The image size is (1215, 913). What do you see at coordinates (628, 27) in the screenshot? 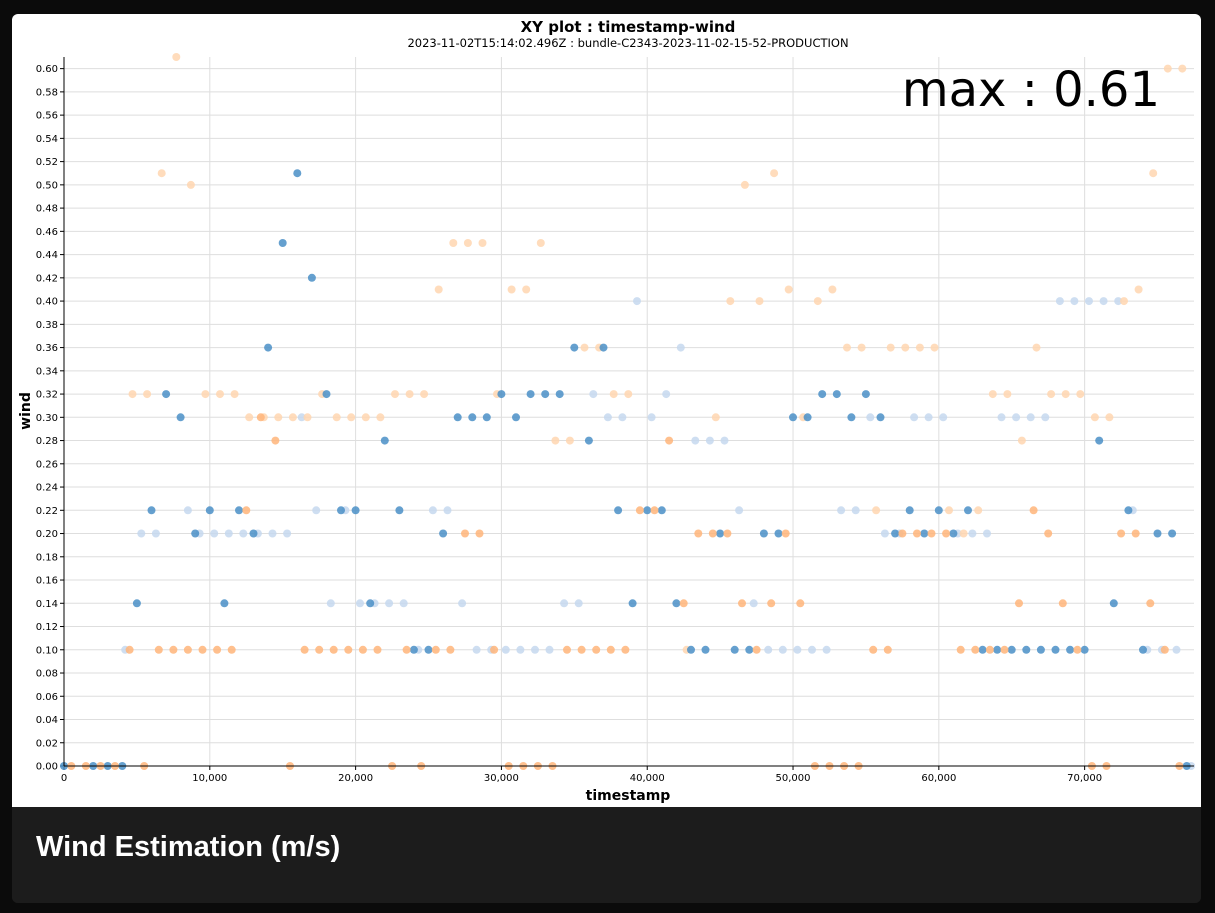
I see `chart-title: XY plot : timestamp-wind` at bounding box center [628, 27].